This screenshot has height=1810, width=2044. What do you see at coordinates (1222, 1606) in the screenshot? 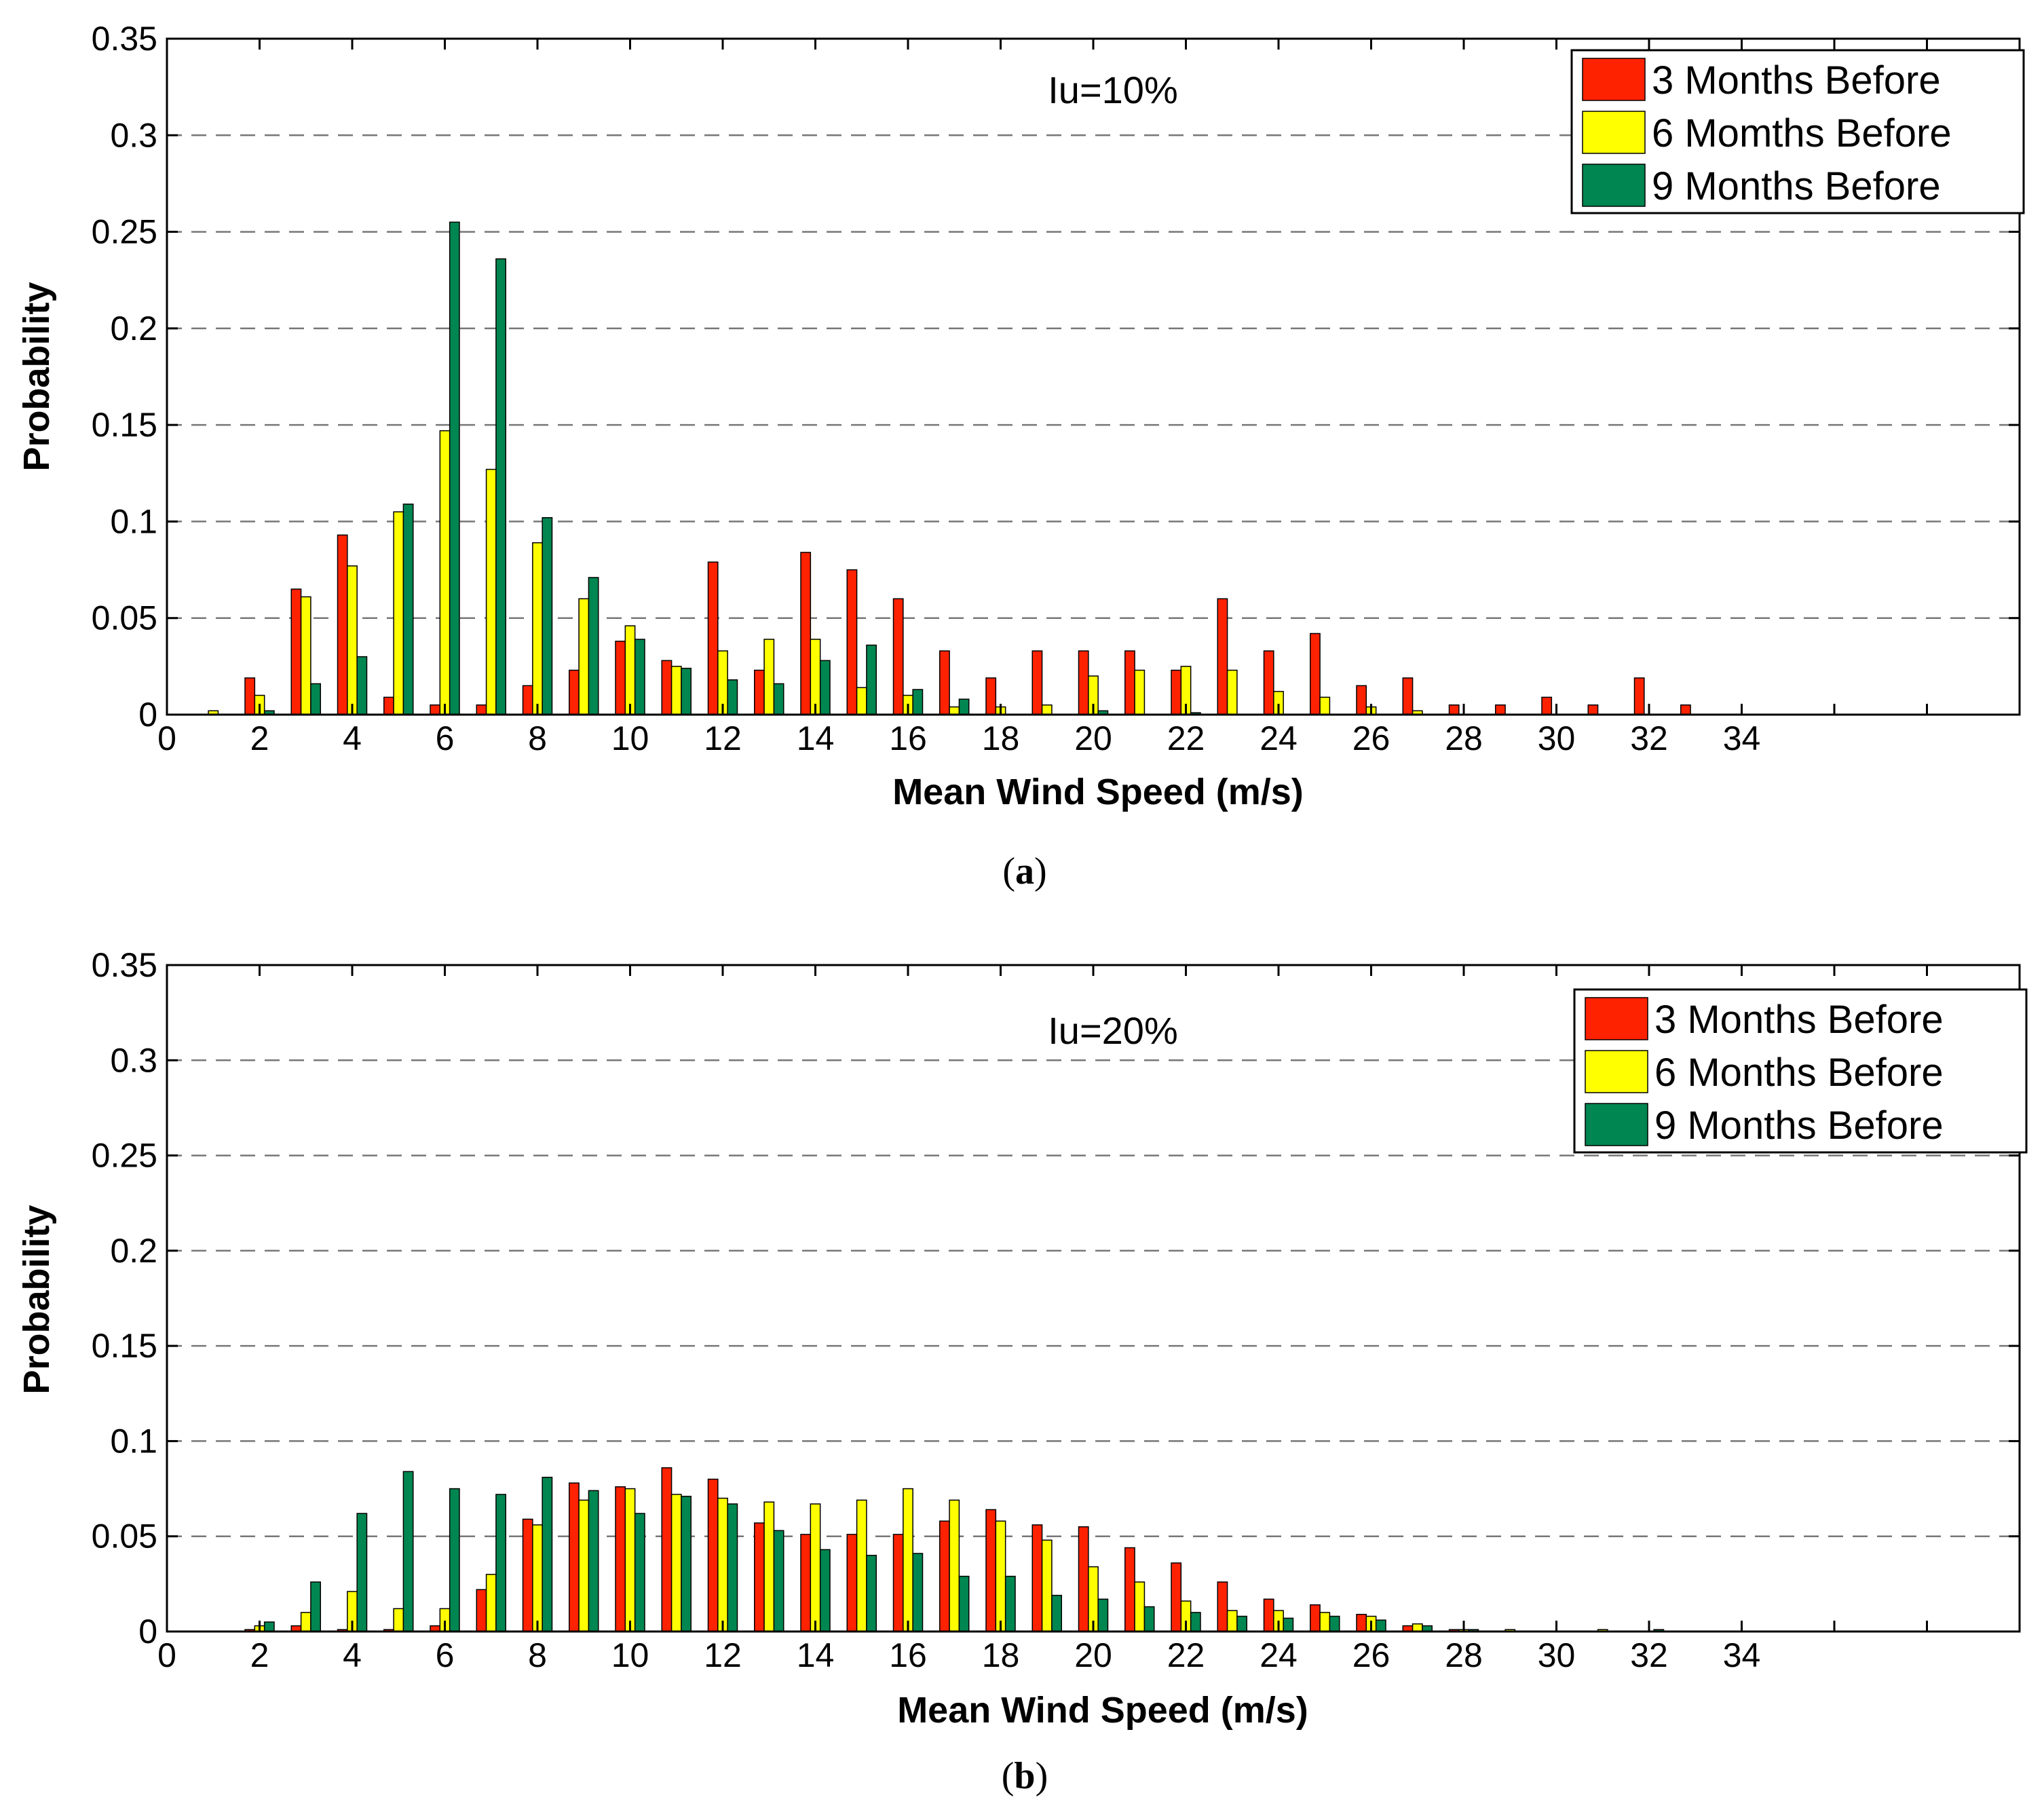
I see `bar-b-s0-x23` at bounding box center [1222, 1606].